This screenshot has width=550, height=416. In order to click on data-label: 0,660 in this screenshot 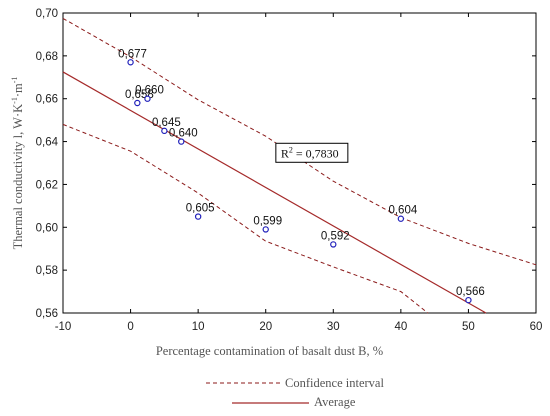, I will do `click(149, 91)`.